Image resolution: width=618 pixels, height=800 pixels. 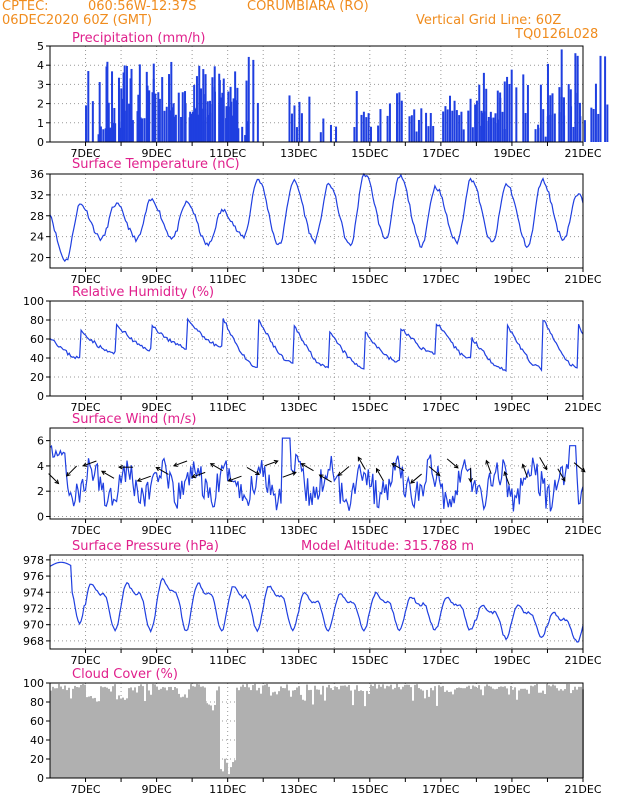 What do you see at coordinates (316, 345) in the screenshot?
I see `rh-series-line` at bounding box center [316, 345].